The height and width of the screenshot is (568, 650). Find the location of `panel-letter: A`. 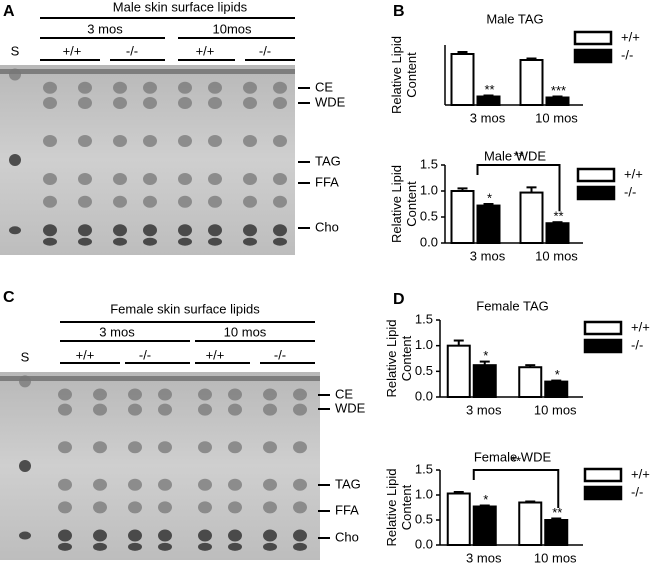

panel-letter: A is located at coordinates (9, 11).